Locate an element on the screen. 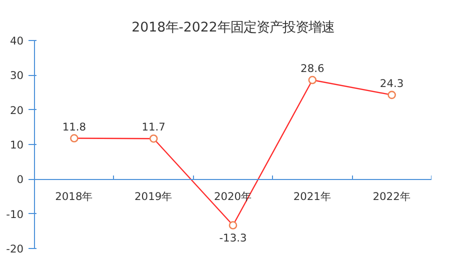 This screenshot has height=267, width=451. y-tick-label: 10 is located at coordinates (17, 145).